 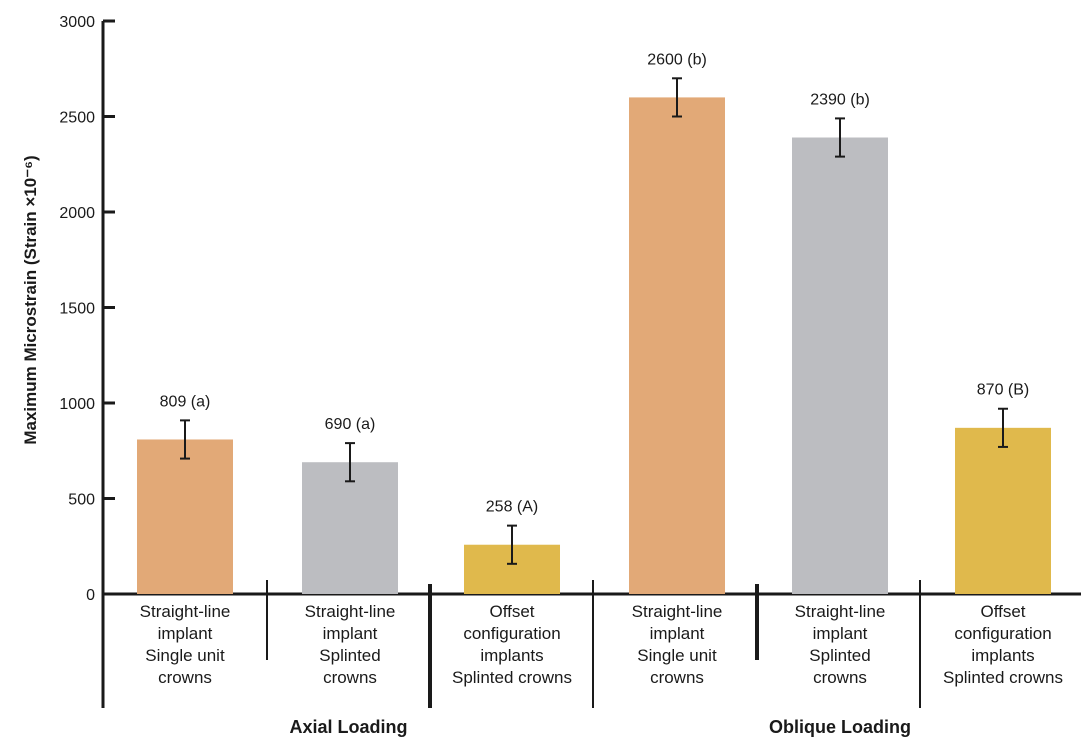 What do you see at coordinates (348, 727) in the screenshot?
I see `group-label: Axial Loading` at bounding box center [348, 727].